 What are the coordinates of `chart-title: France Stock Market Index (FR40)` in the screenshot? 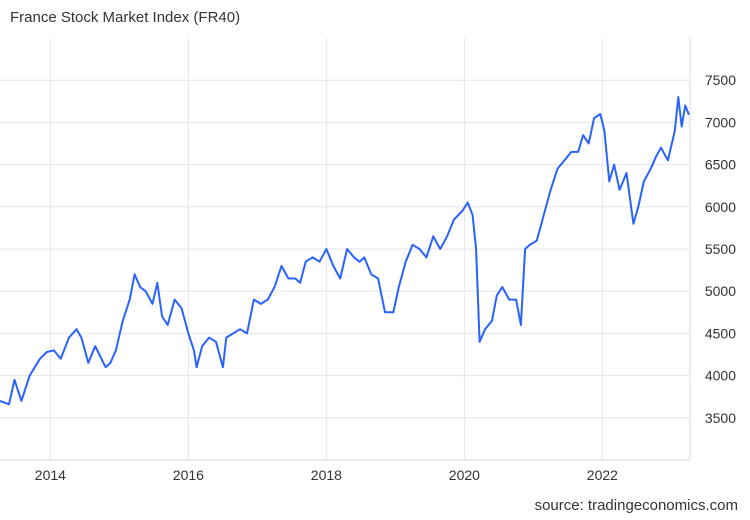 It's located at (125, 17).